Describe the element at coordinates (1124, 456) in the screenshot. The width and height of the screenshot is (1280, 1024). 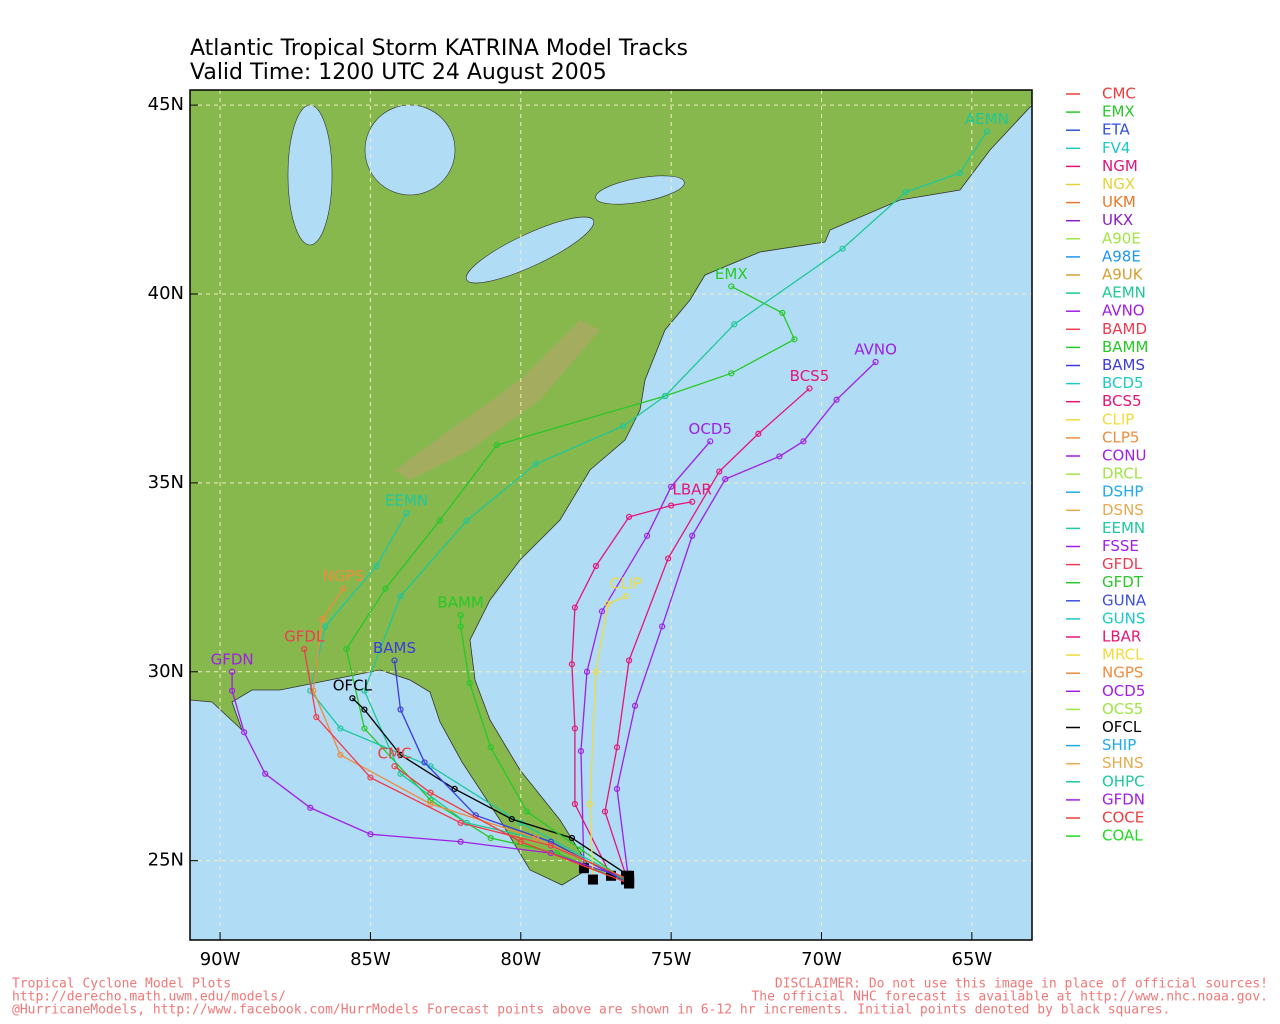
I see `legend-label: CONU` at that location.